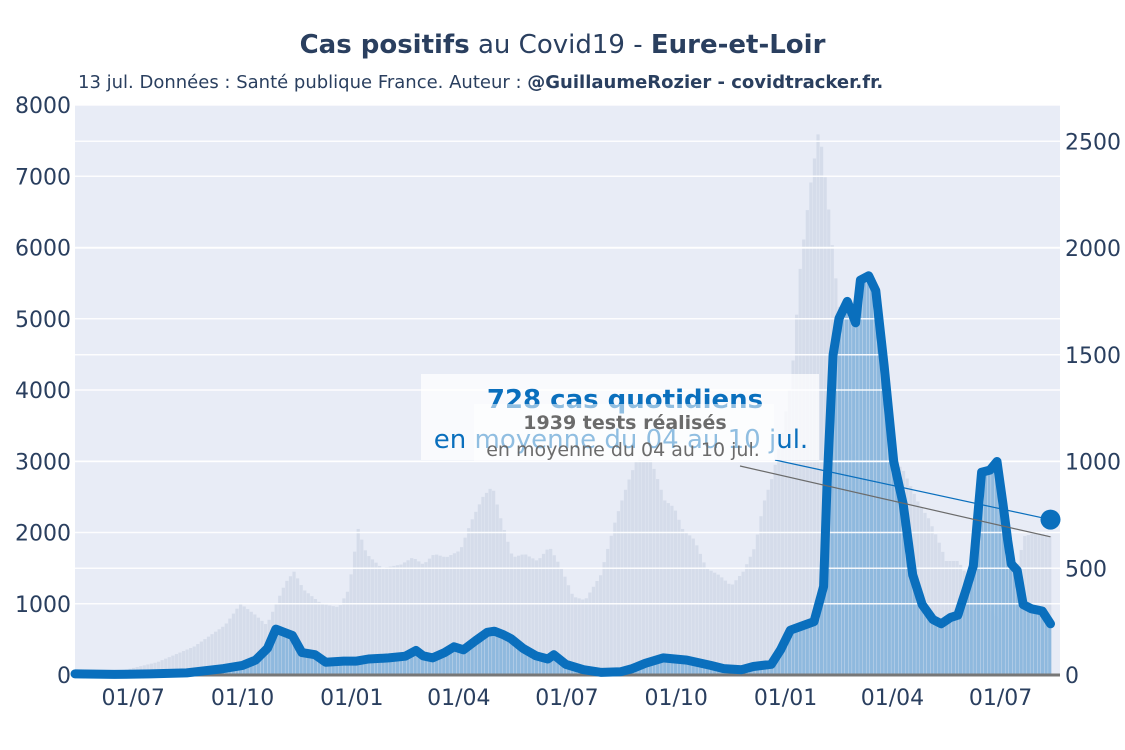  What do you see at coordinates (785, 698) in the screenshot?
I see `x-tick-label: 01/01` at bounding box center [785, 698].